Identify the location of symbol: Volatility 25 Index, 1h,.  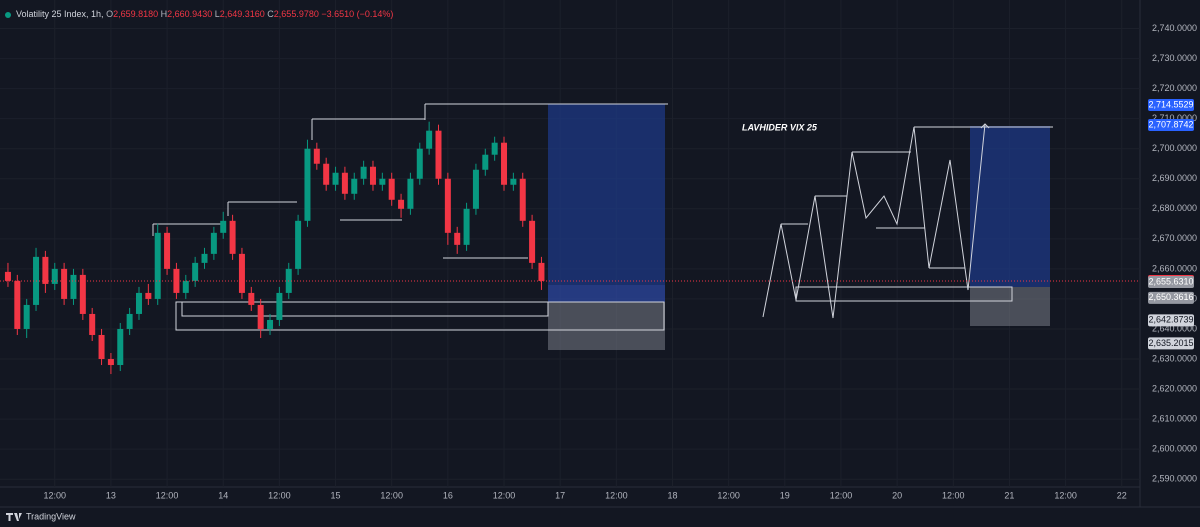
(60, 14).